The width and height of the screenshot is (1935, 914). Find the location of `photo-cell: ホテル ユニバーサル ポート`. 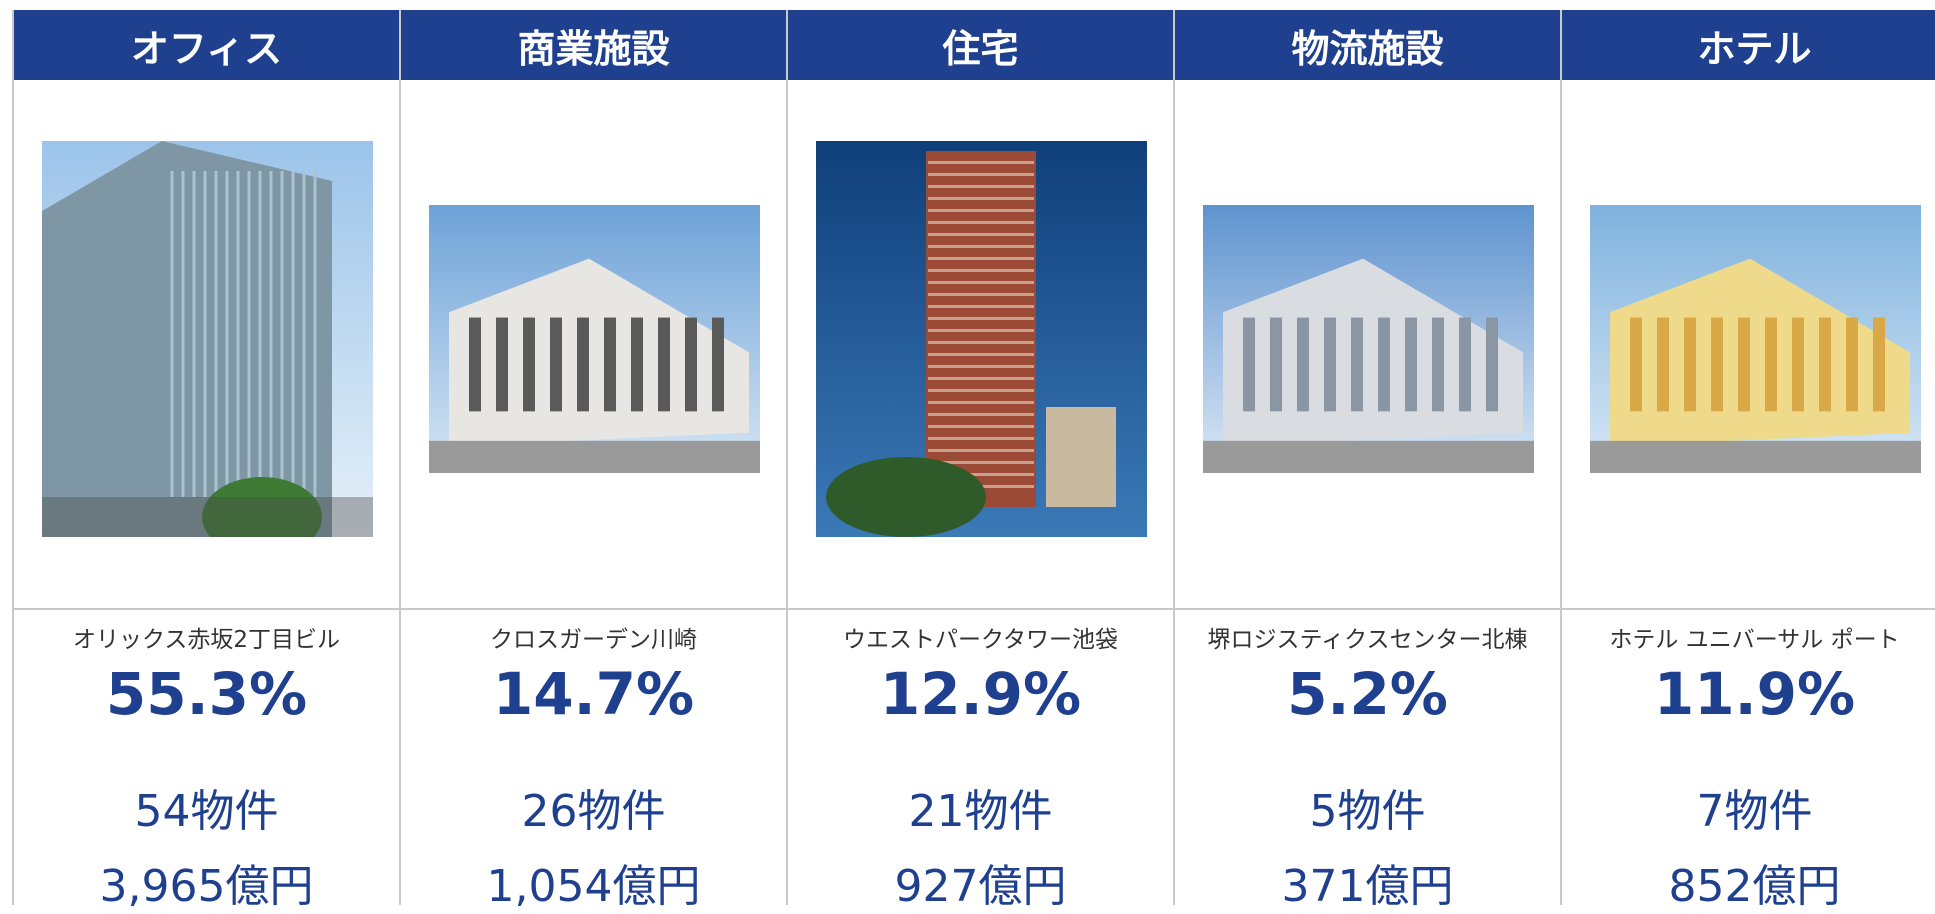

photo-cell: ホテル ユニバーサル ポート is located at coordinates (1748, 366).